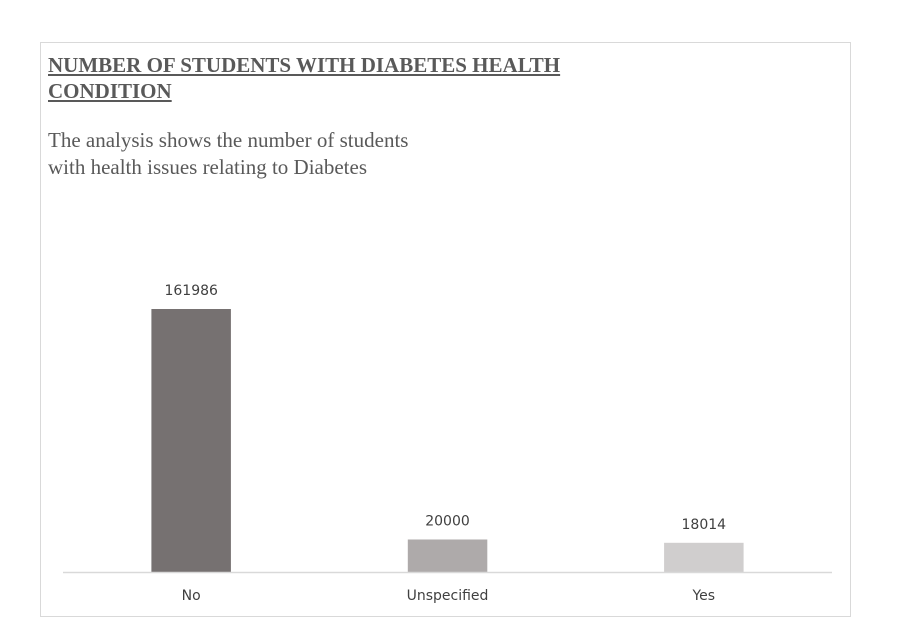 The height and width of the screenshot is (643, 916). I want to click on x-tick-label-no: No, so click(191, 596).